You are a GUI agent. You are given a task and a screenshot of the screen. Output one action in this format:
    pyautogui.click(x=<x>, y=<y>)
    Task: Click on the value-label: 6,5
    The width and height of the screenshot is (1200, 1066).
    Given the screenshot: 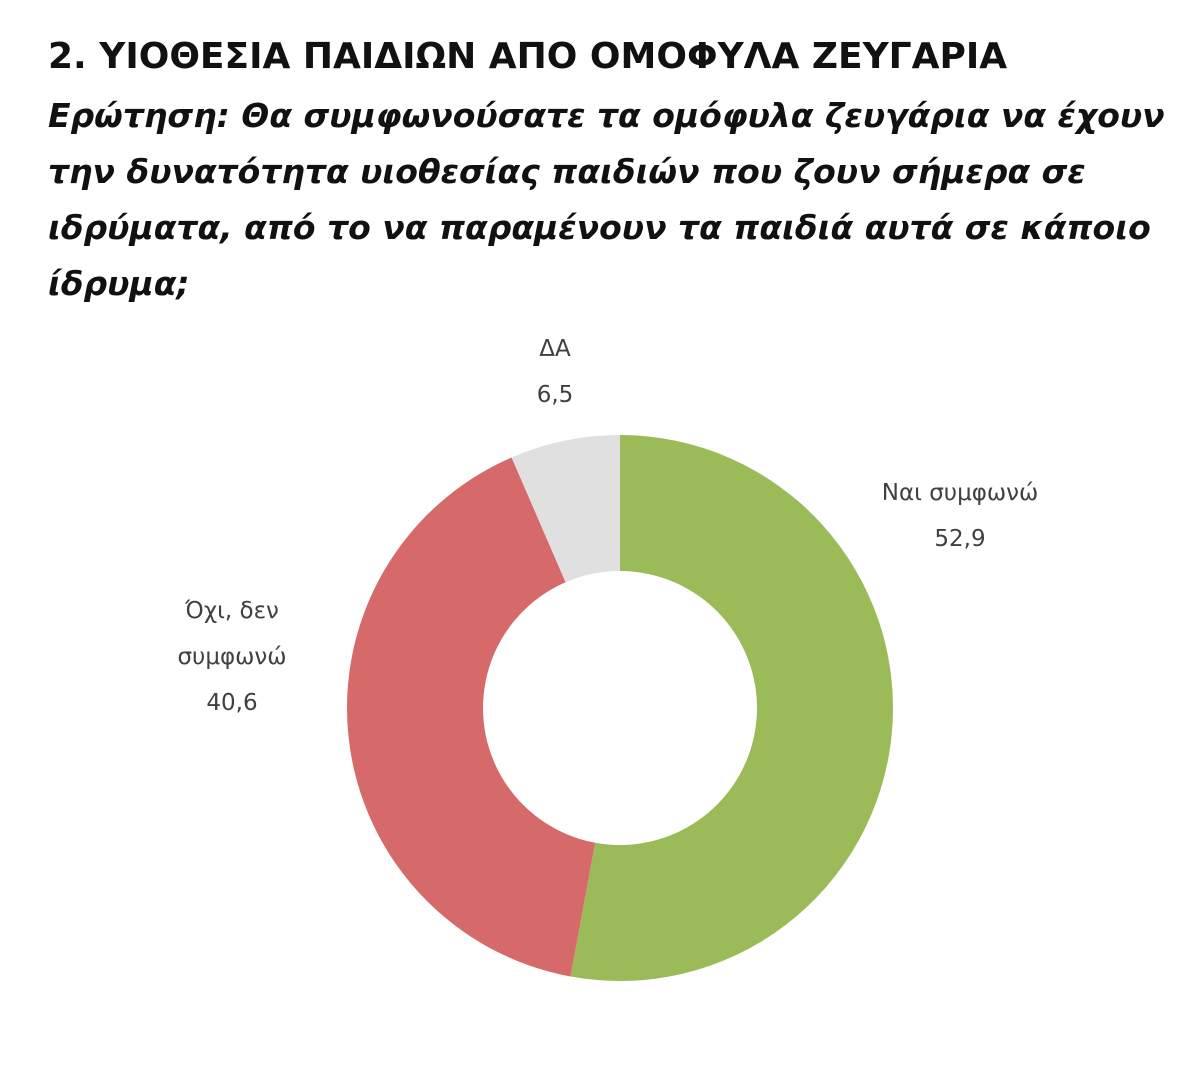 What is the action you would take?
    pyautogui.click(x=555, y=395)
    